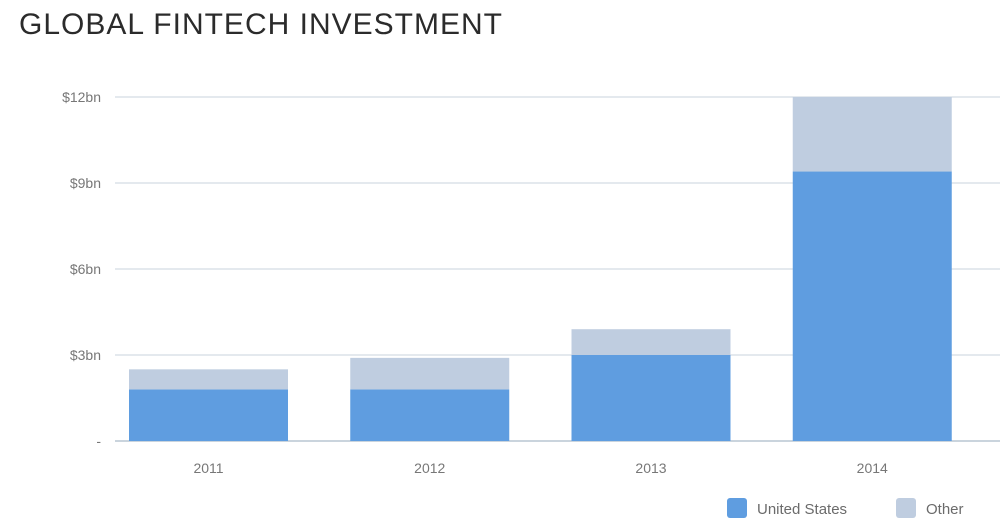  I want to click on bar-united-states-2011, so click(208, 415).